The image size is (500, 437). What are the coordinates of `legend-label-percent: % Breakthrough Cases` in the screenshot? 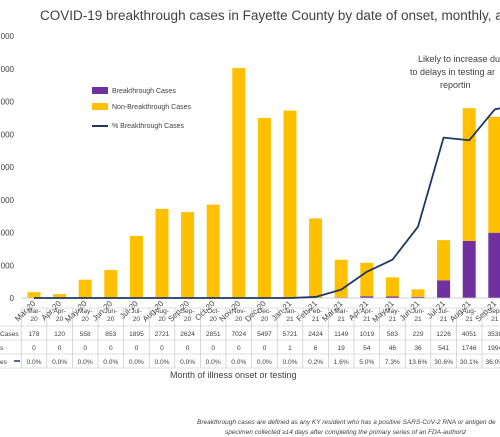 It's located at (148, 126).